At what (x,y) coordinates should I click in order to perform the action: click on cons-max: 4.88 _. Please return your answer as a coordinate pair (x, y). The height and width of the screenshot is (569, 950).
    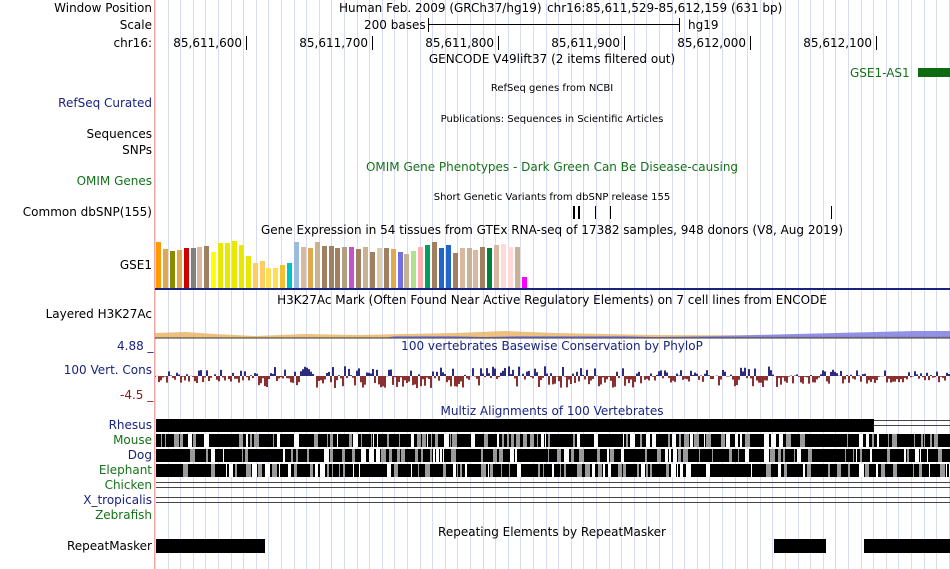
    Looking at the image, I should click on (135, 346).